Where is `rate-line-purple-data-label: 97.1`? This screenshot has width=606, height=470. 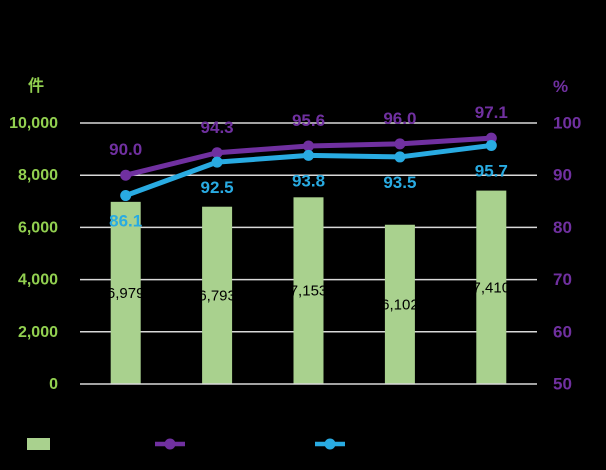
rate-line-purple-data-label: 97.1 is located at coordinates (491, 112).